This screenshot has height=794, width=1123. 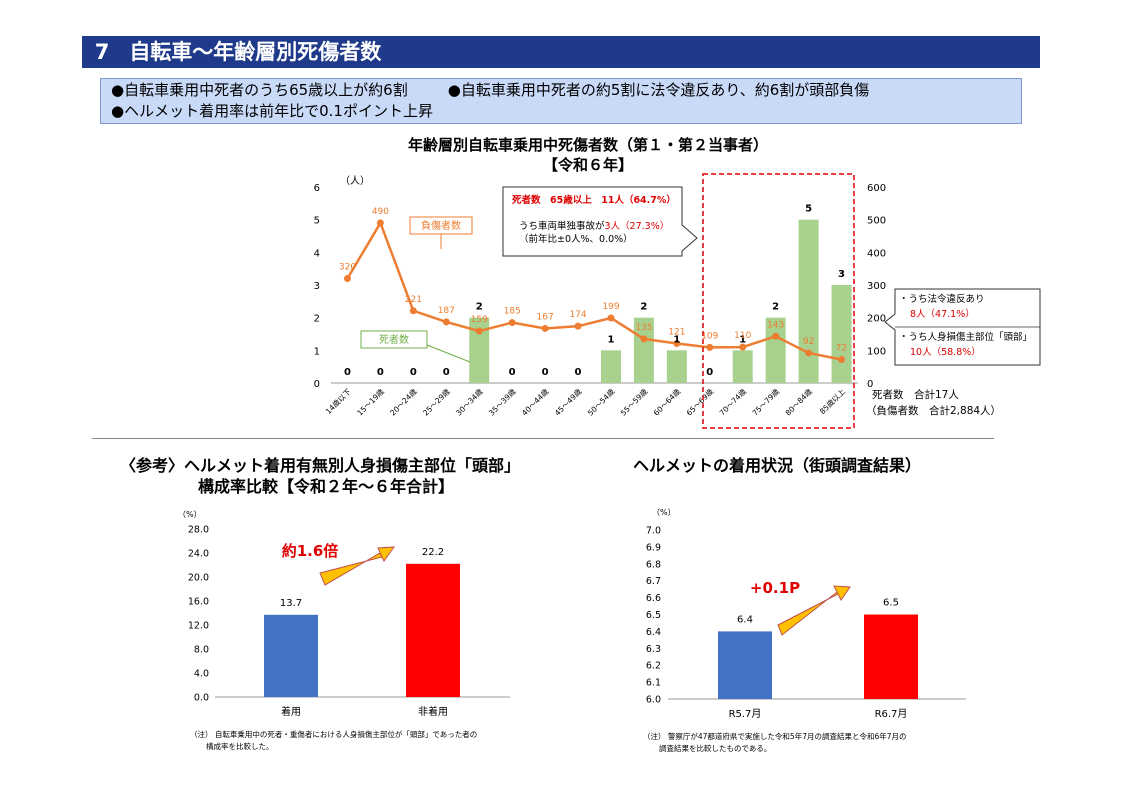 What do you see at coordinates (653, 547) in the screenshot?
I see `helmet-tick-label: 6.9` at bounding box center [653, 547].